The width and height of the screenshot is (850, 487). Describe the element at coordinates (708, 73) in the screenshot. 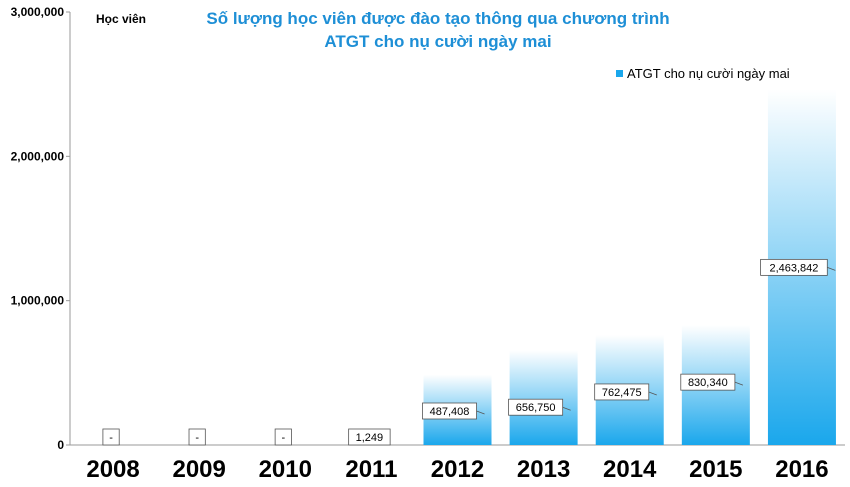

I see `legend-label: ATGT cho nụ cười ngày mai` at that location.